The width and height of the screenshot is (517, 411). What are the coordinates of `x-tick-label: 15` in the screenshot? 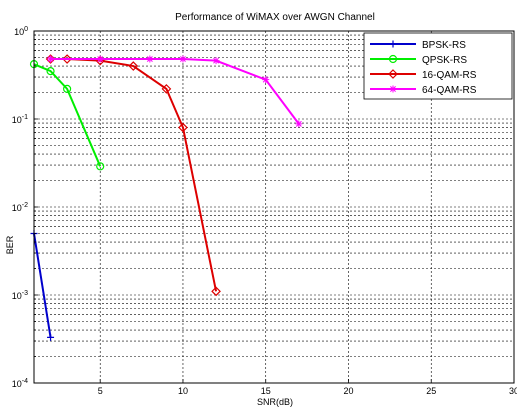 It's located at (266, 391).